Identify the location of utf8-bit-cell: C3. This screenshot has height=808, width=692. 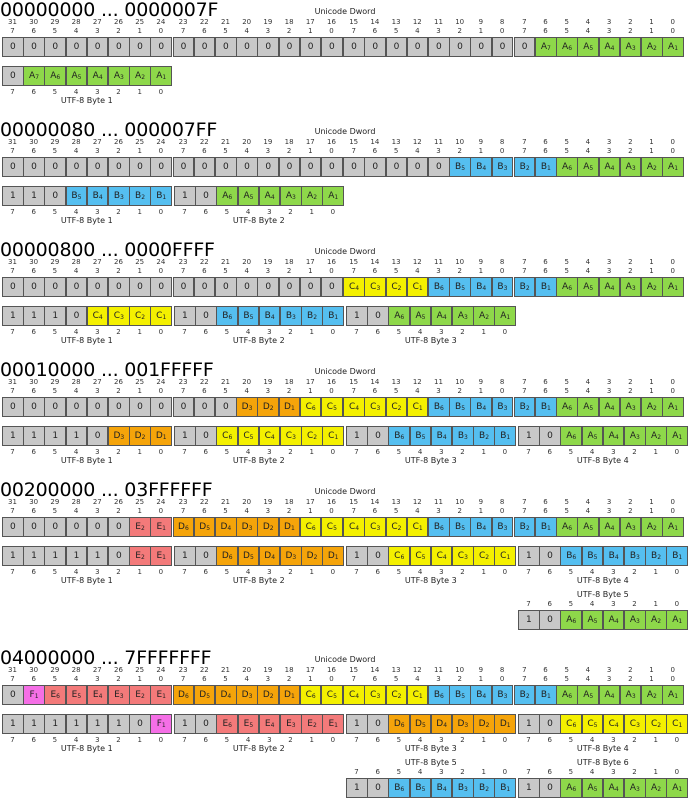
(635, 724).